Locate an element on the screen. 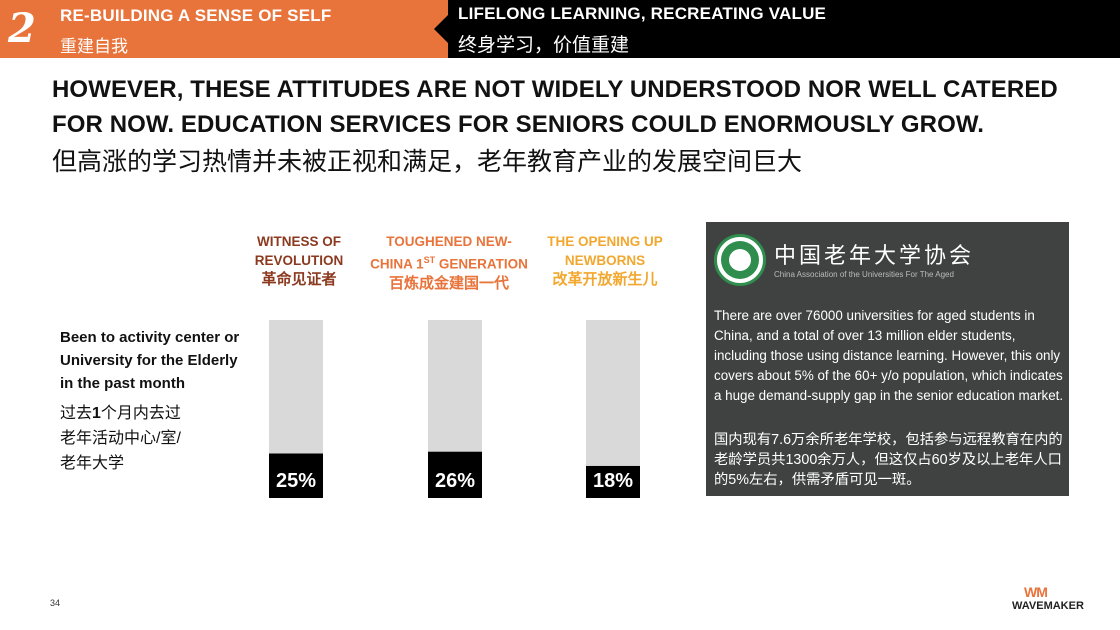 The image size is (1120, 630). association-name-zh: 中国老年大学协会 is located at coordinates (874, 256).